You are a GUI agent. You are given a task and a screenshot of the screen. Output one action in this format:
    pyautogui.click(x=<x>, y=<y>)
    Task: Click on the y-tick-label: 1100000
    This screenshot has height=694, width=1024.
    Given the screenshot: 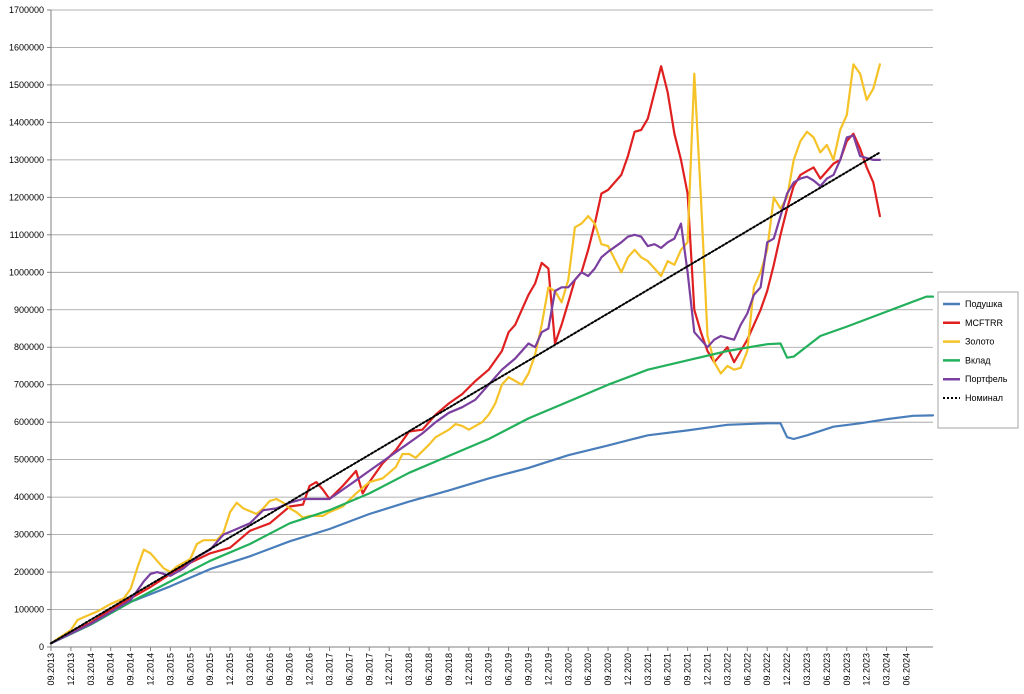 What is the action you would take?
    pyautogui.click(x=27, y=235)
    